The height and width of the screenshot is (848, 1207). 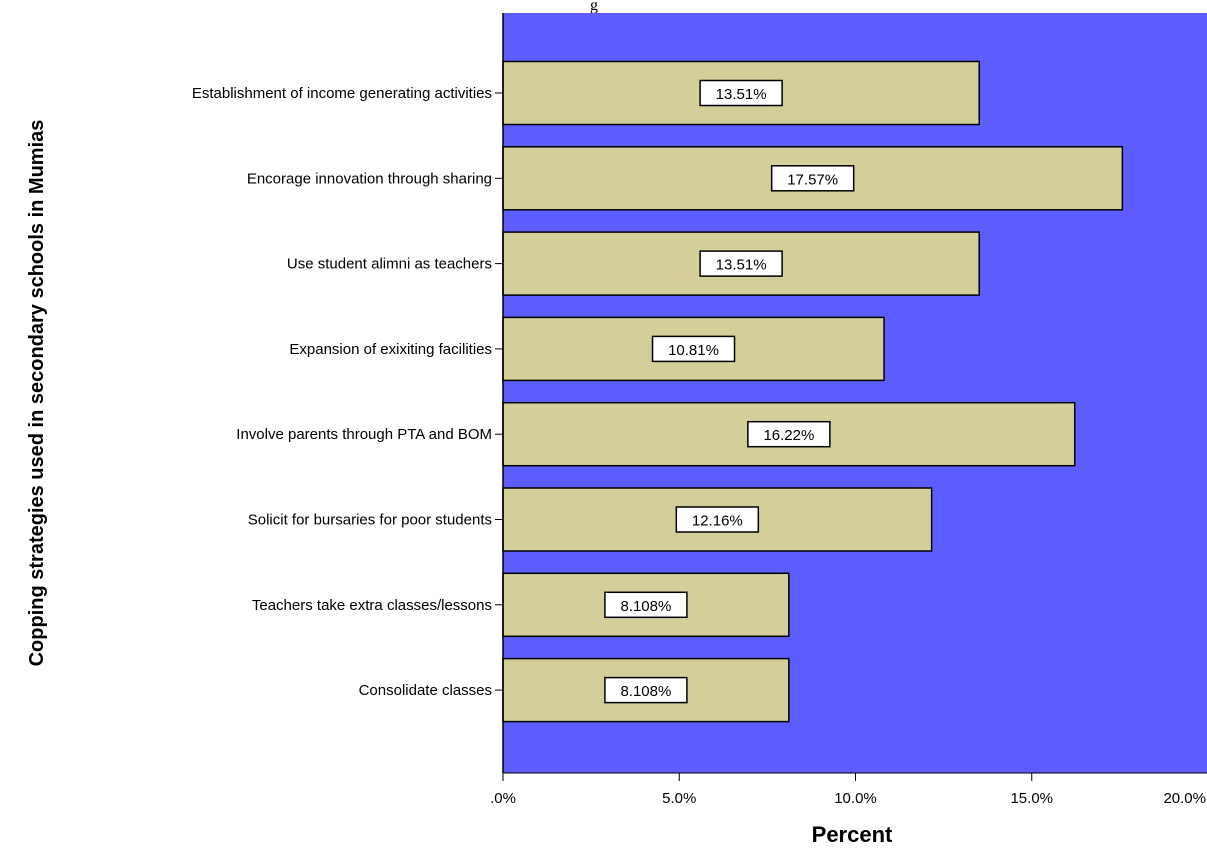 I want to click on category-label-5: Involve parents through PTA and BOM, so click(x=364, y=434).